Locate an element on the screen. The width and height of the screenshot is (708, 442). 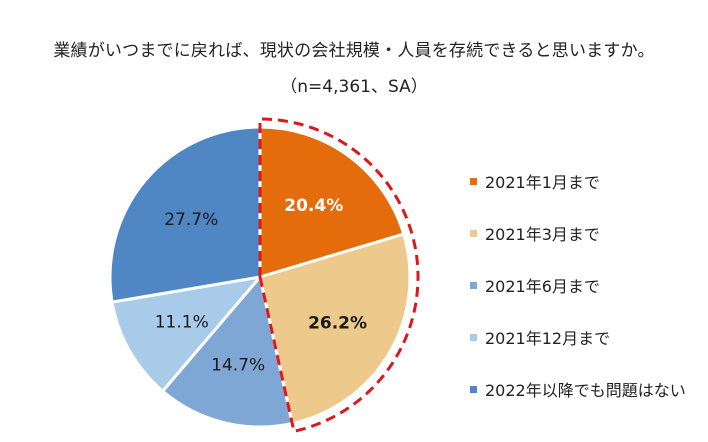
legend-item: 2022年以降でも問題はない is located at coordinates (578, 389).